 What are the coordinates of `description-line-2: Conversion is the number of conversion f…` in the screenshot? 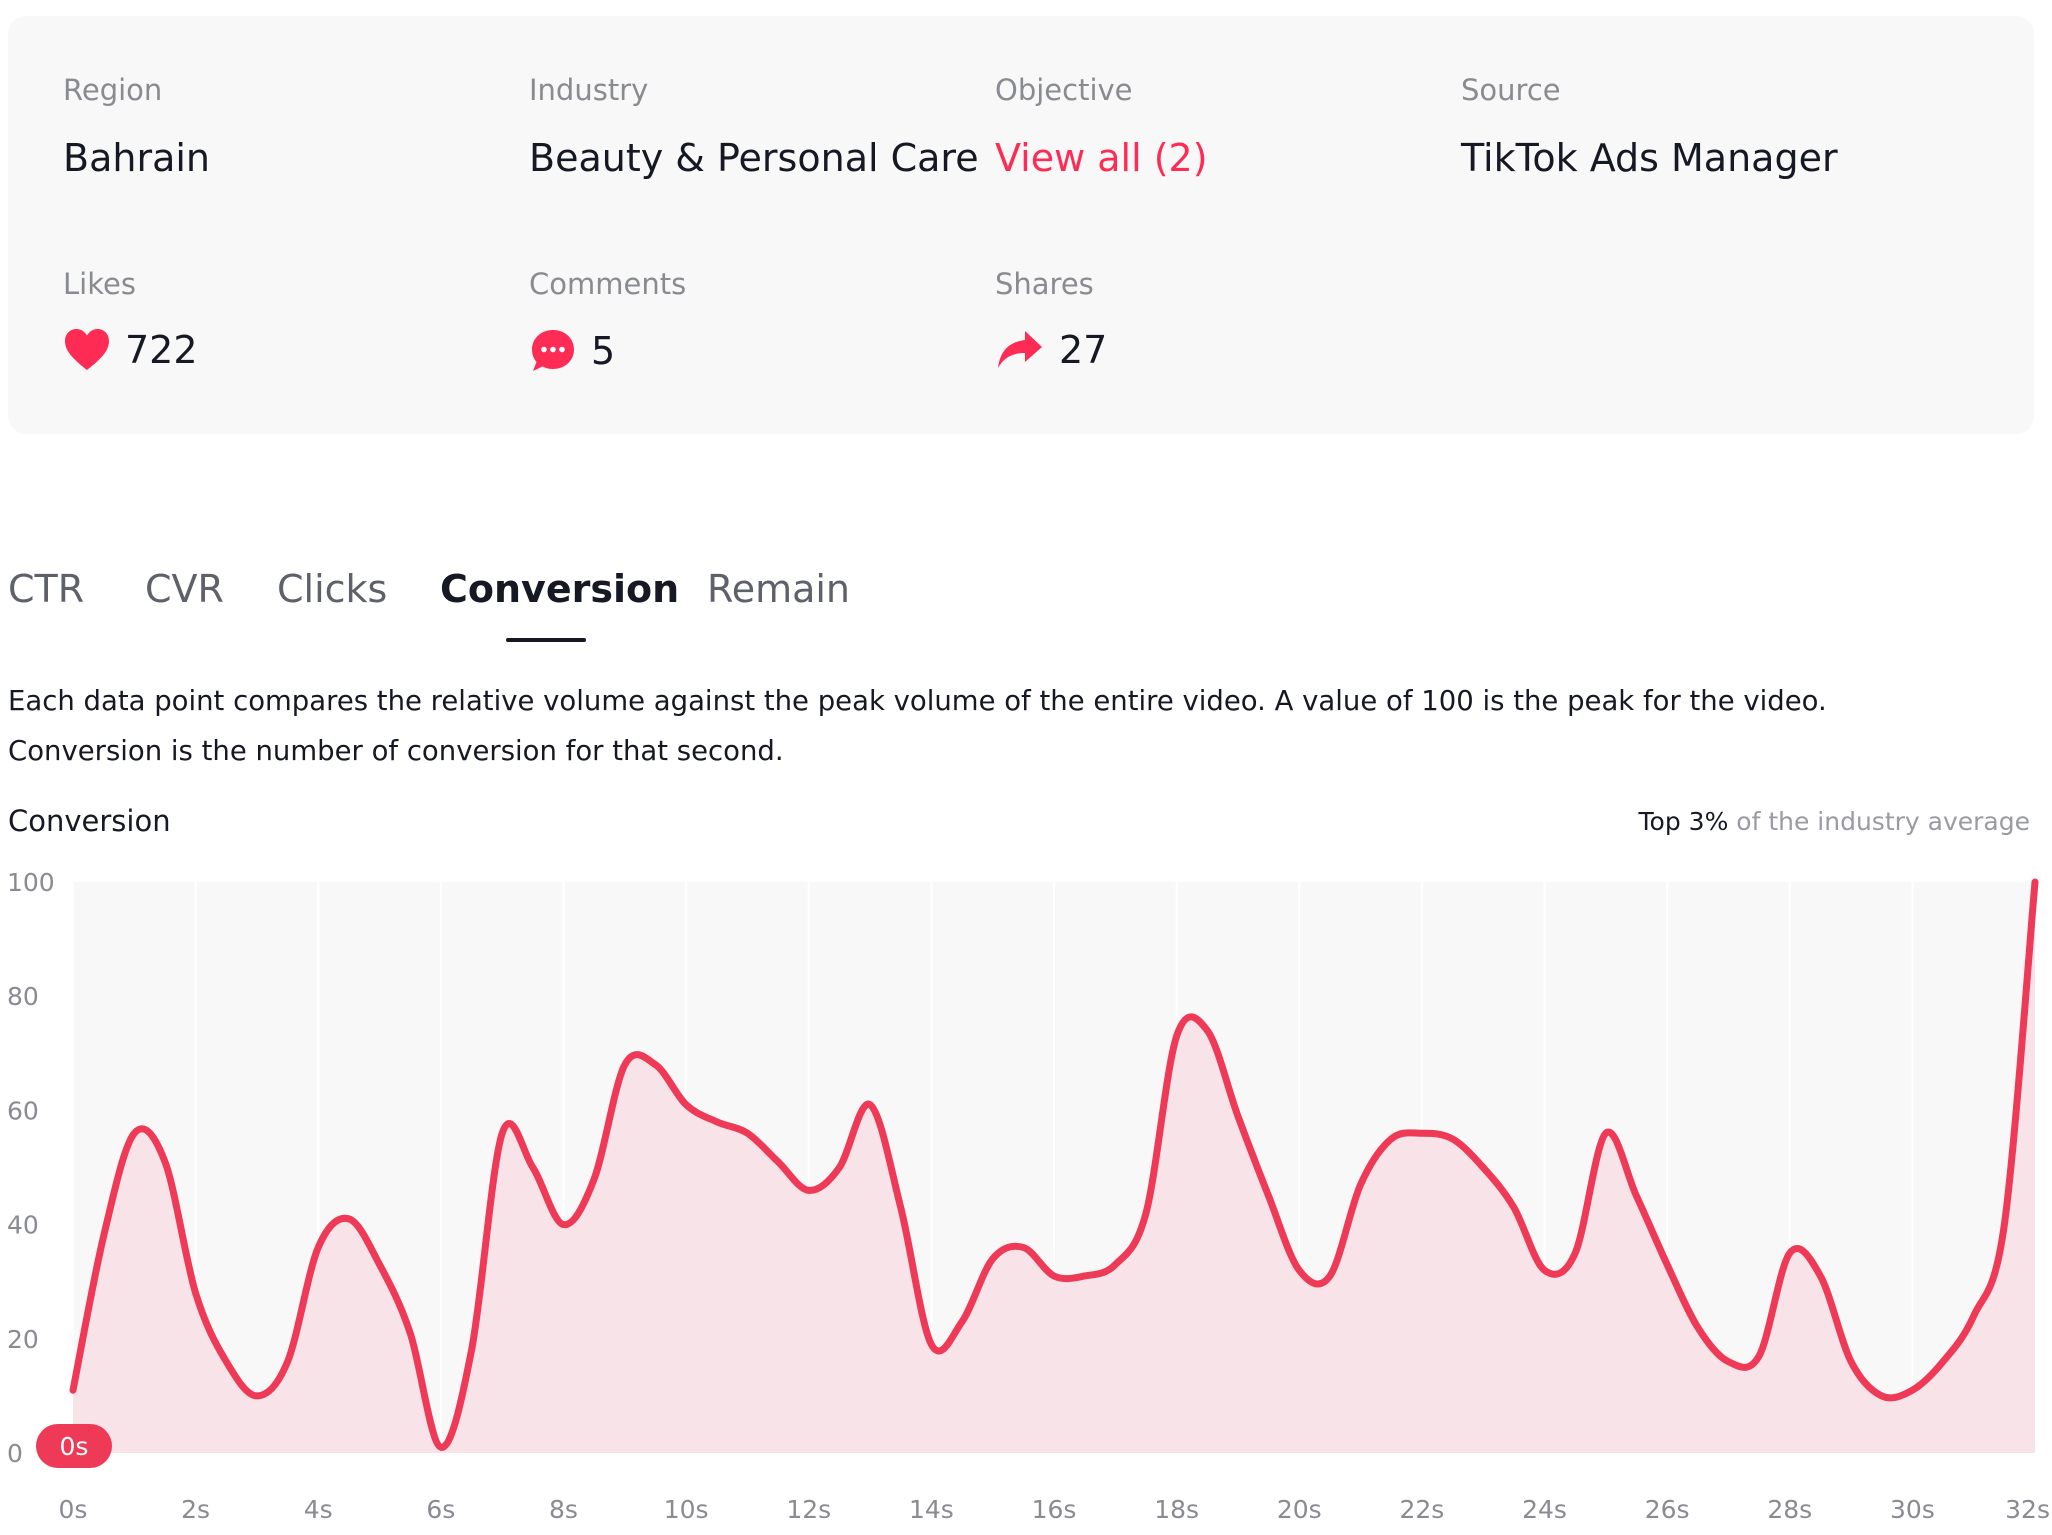 It's located at (396, 751).